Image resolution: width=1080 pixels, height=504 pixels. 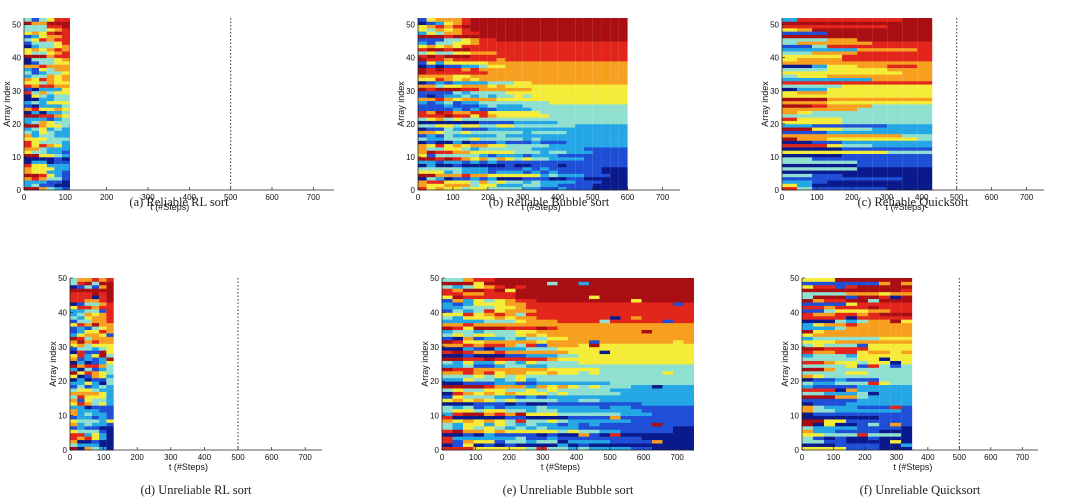 I want to click on y-tick-label: 30, so click(x=774, y=91).